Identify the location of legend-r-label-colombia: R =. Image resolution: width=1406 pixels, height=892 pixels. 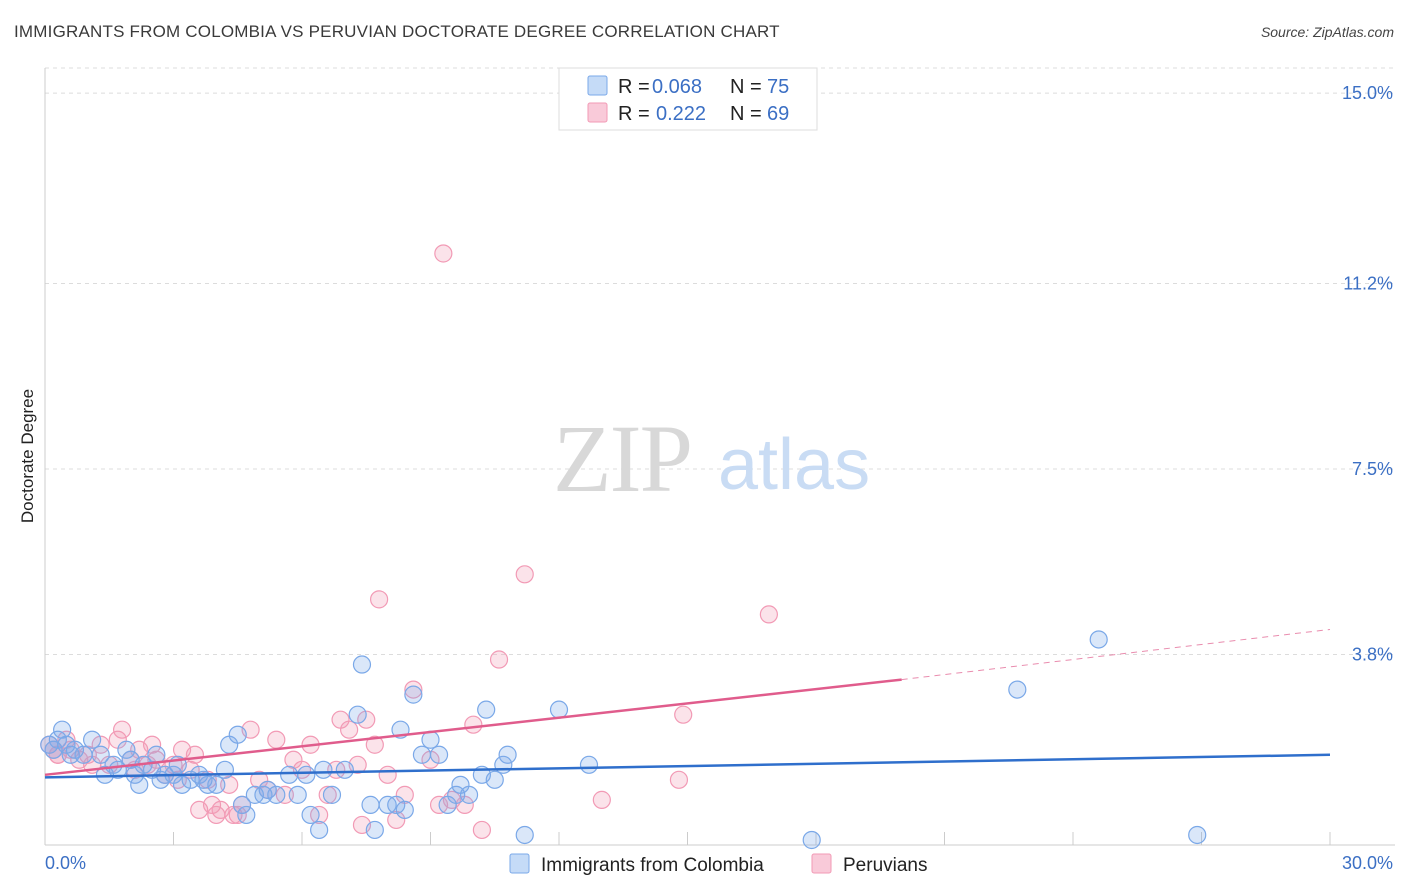
(634, 87).